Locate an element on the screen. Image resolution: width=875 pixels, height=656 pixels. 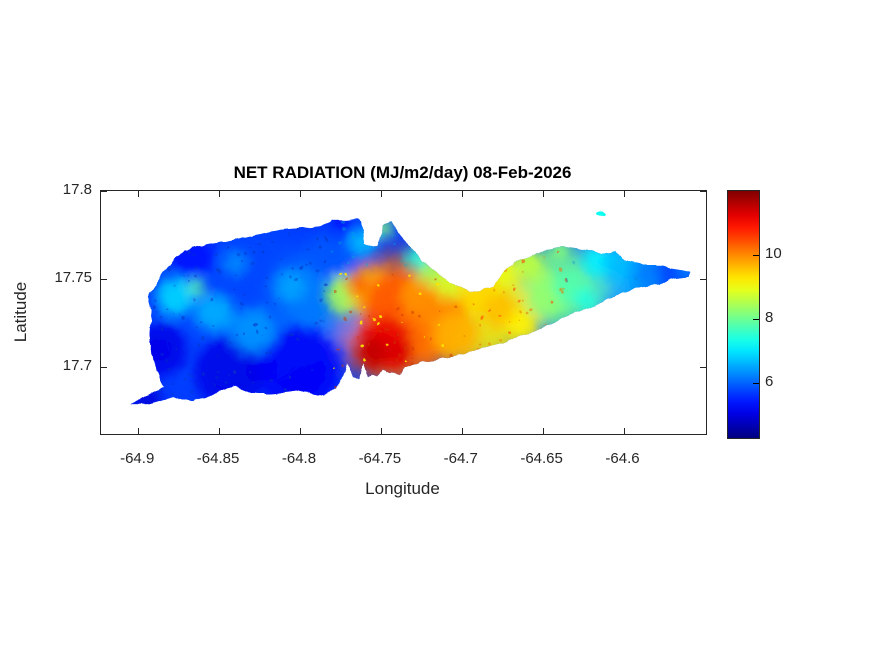
colorbar is located at coordinates (743, 314).